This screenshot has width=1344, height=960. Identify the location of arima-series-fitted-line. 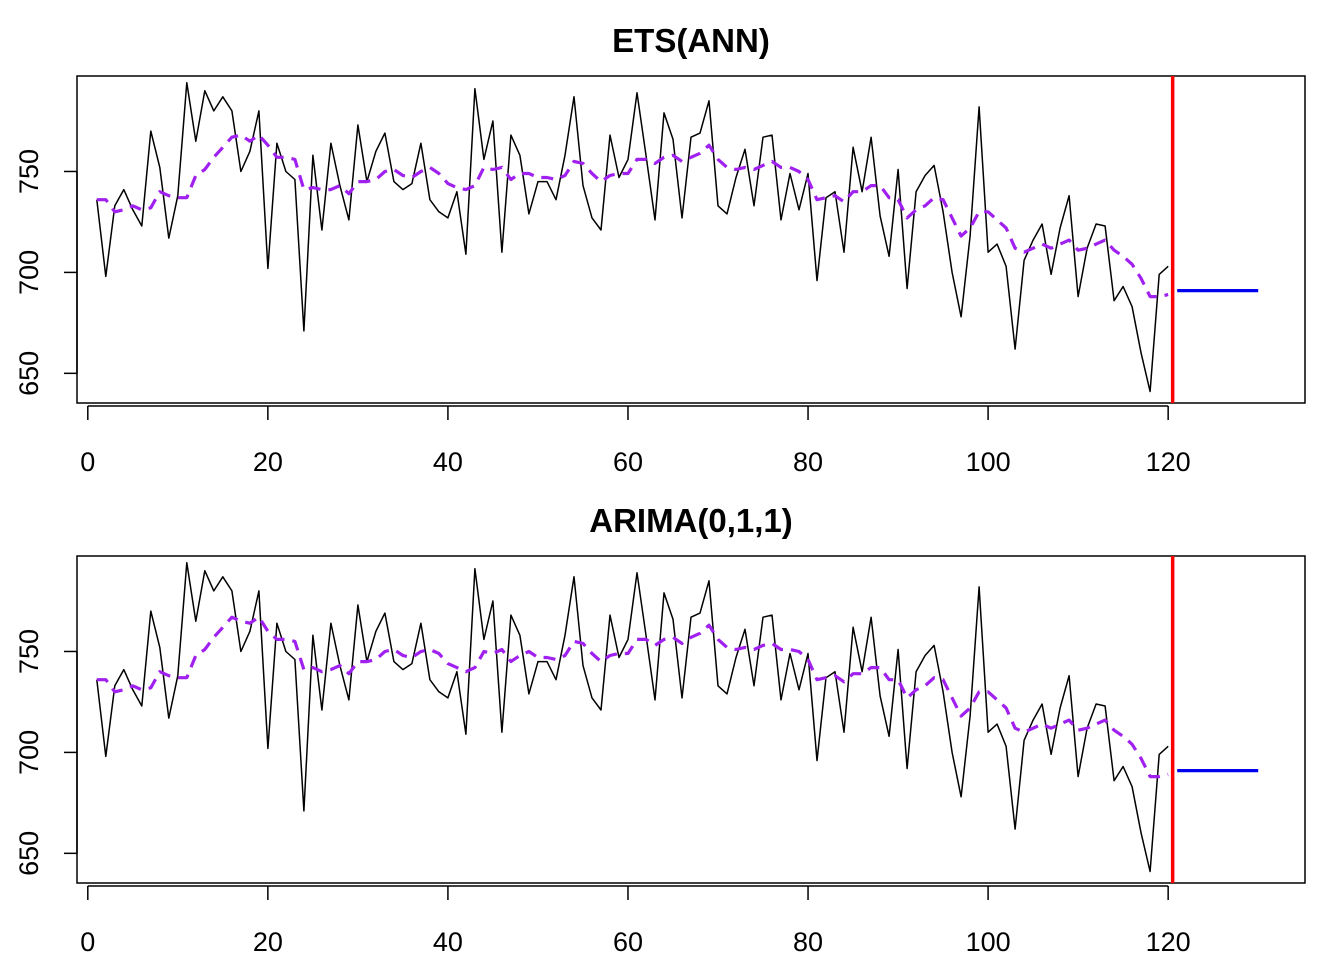
(632, 697).